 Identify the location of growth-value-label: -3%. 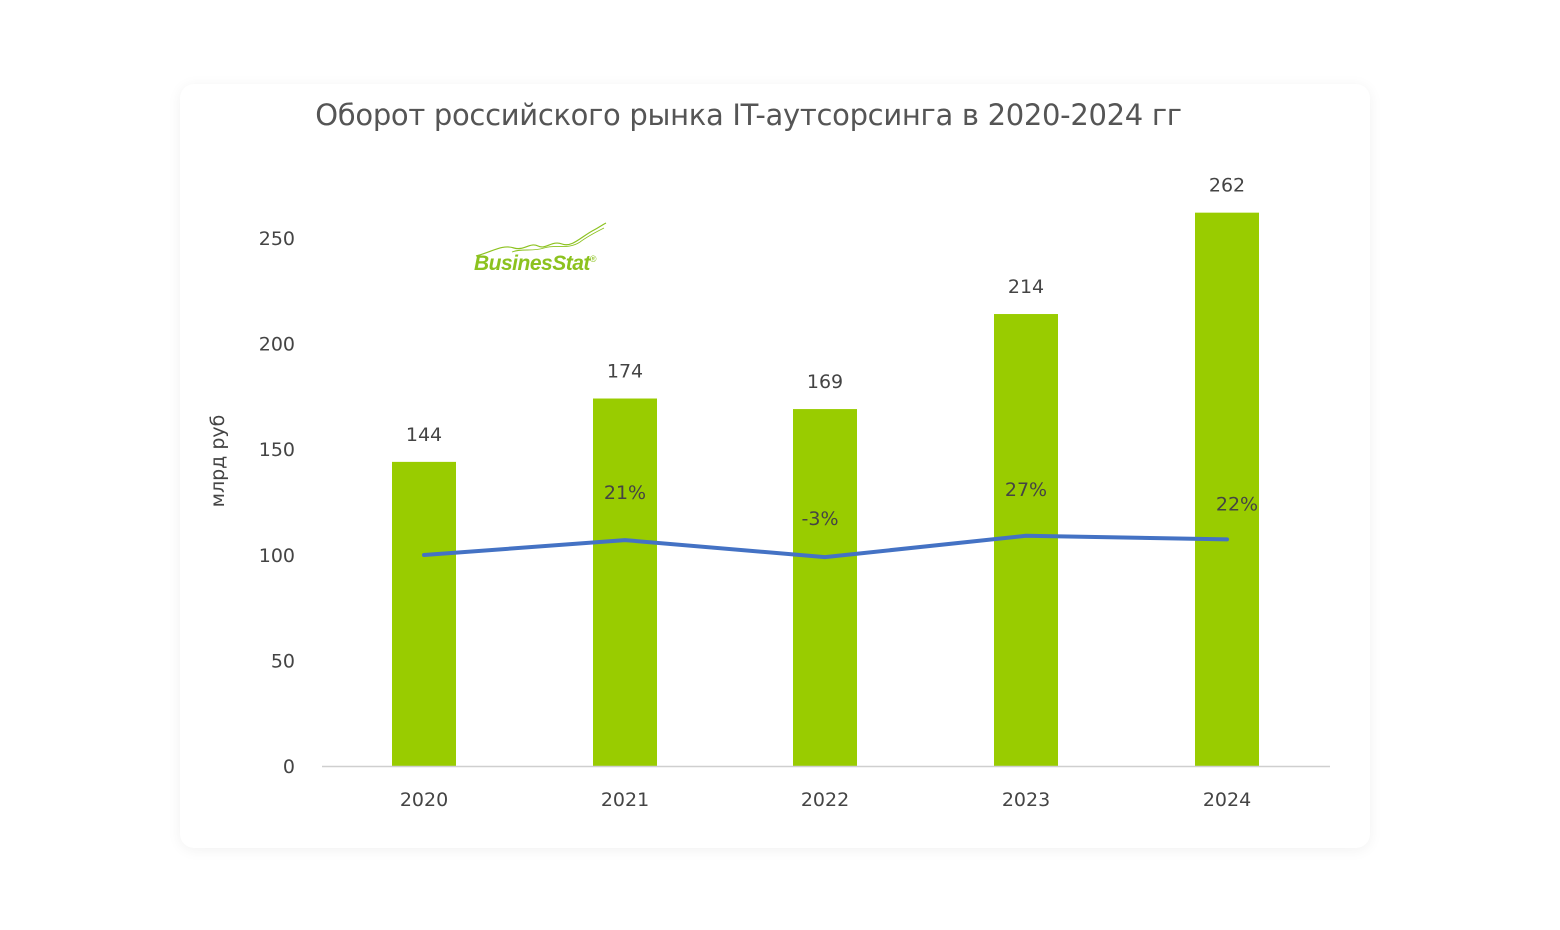
(820, 519).